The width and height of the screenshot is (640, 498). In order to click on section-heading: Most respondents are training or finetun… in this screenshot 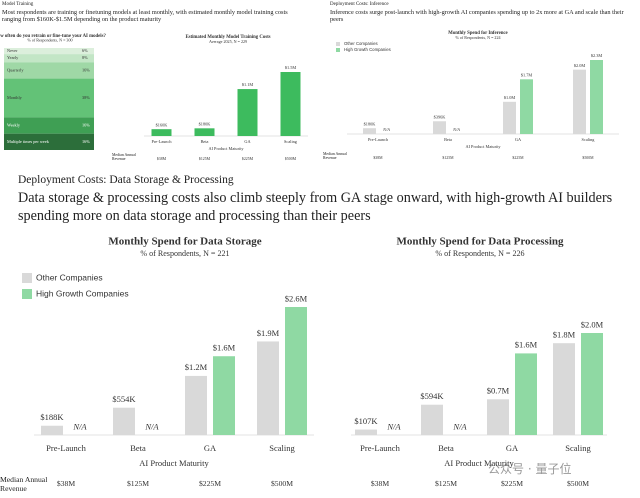, I will do `click(145, 16)`.